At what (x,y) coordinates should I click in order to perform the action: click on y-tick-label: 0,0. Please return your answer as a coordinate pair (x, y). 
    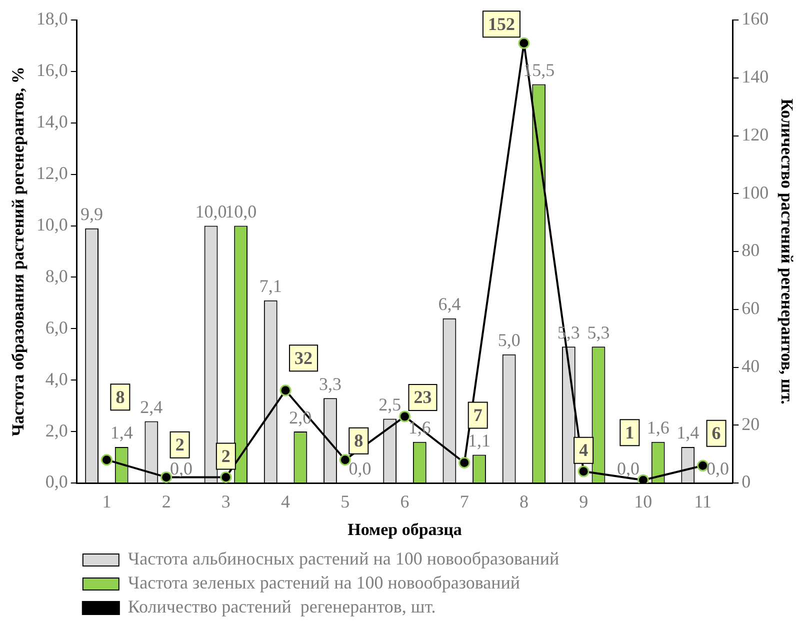
    Looking at the image, I should click on (56, 482).